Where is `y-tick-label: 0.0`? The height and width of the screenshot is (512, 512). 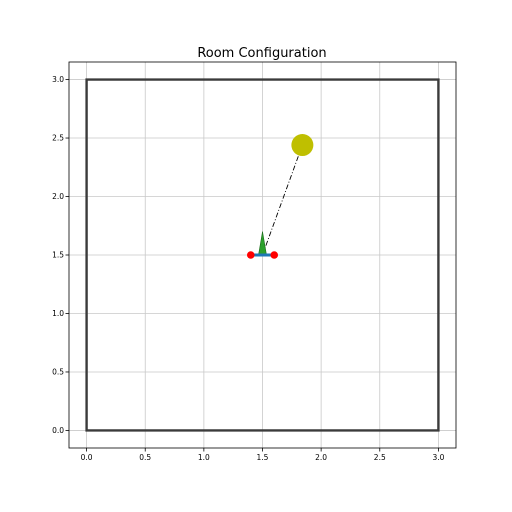
y-tick-label: 0.0 is located at coordinates (58, 430).